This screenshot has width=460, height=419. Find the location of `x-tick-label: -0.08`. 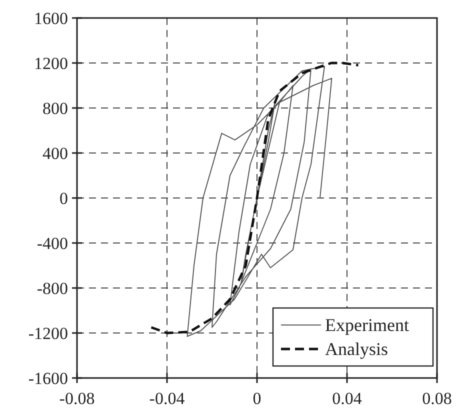

x-tick-label: -0.08 is located at coordinates (77, 398).